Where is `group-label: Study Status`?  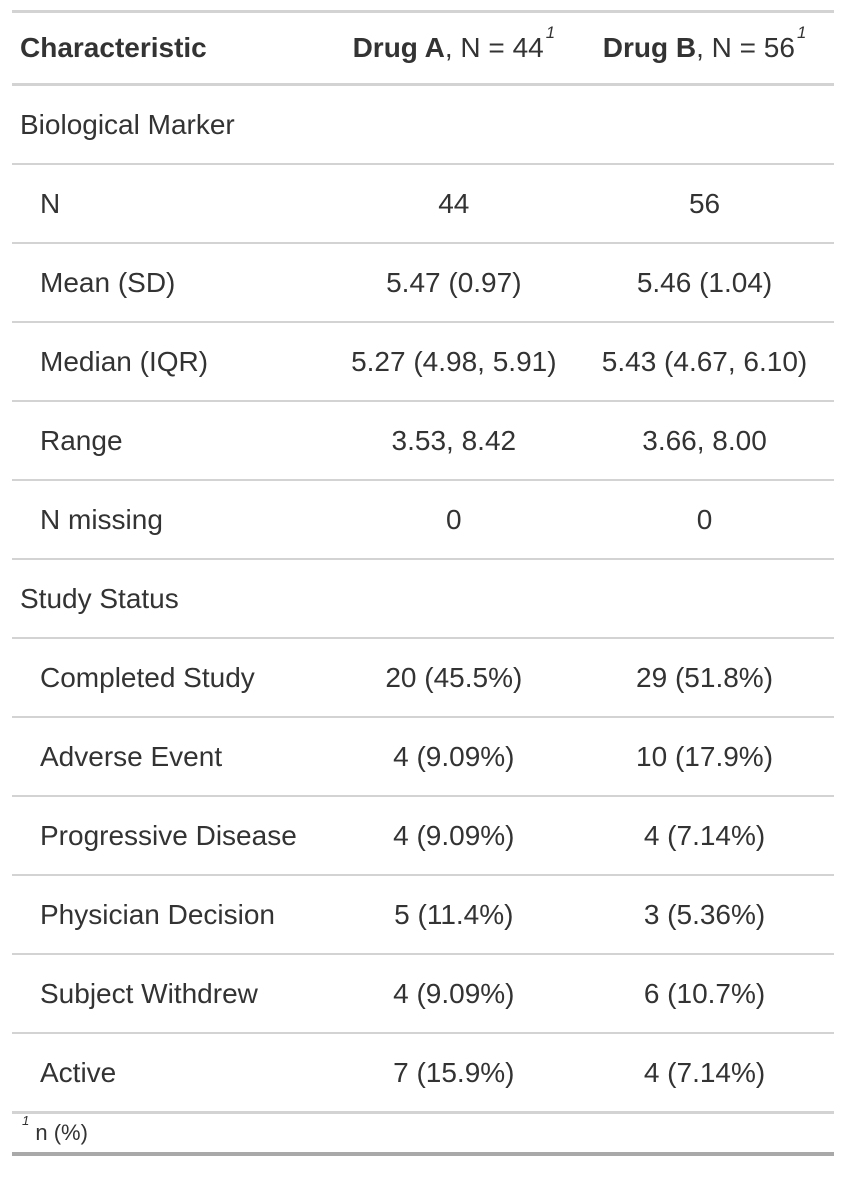
group-label: Study Status is located at coordinates (172, 599).